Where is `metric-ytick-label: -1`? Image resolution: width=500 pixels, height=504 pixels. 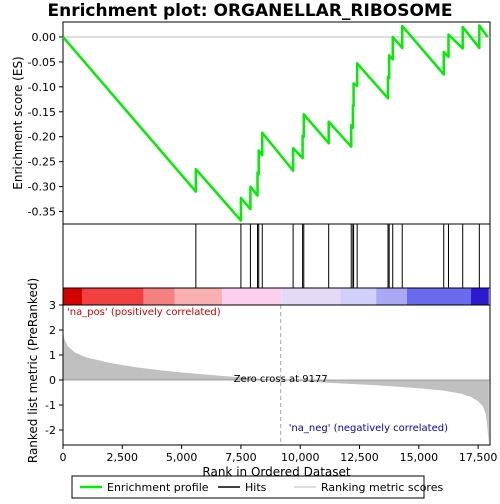 metric-ytick-label: -1 is located at coordinates (50, 405).